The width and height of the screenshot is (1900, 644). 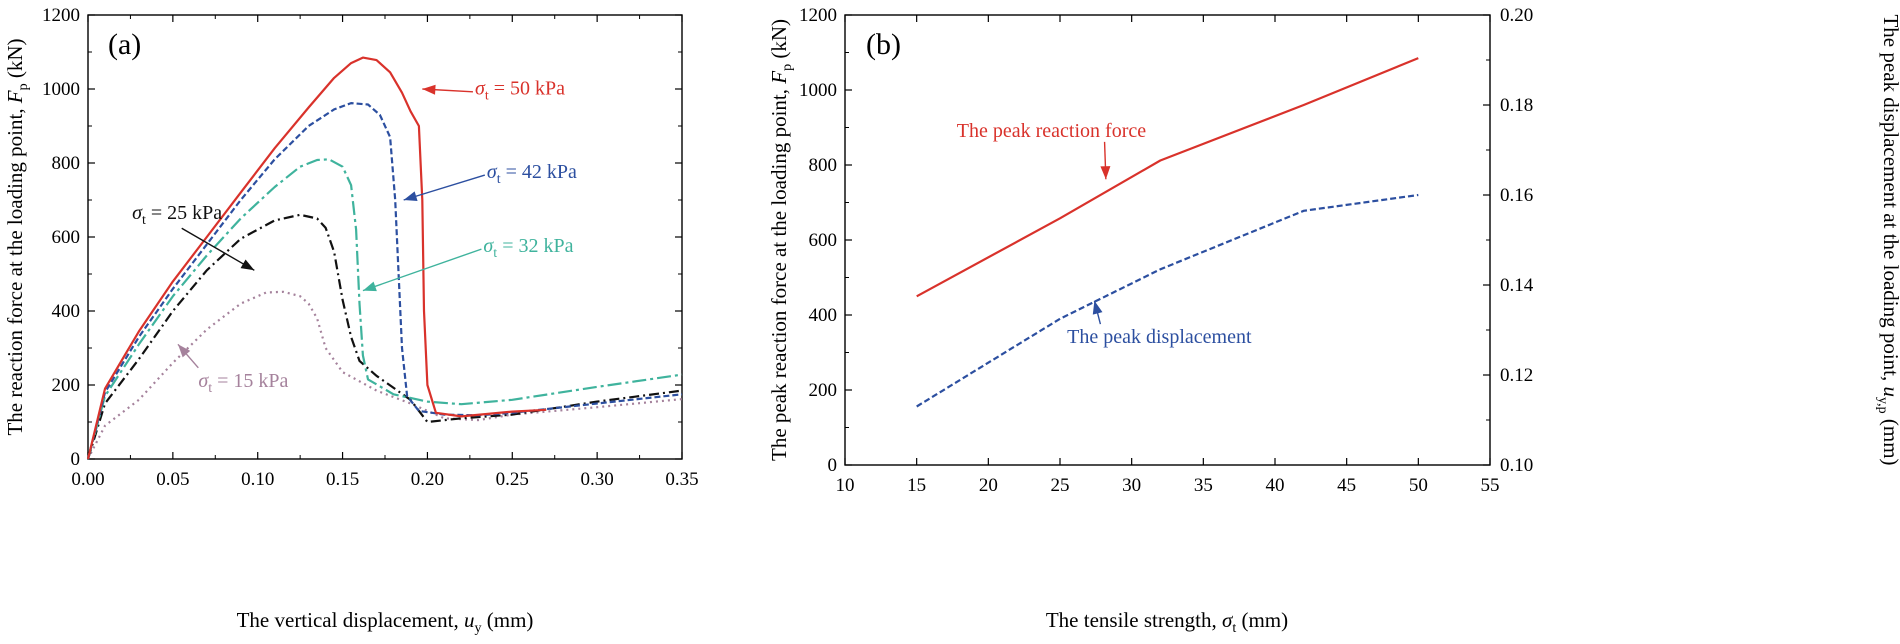 What do you see at coordinates (1275, 485) in the screenshot?
I see `b-x-tick-label: 40` at bounding box center [1275, 485].